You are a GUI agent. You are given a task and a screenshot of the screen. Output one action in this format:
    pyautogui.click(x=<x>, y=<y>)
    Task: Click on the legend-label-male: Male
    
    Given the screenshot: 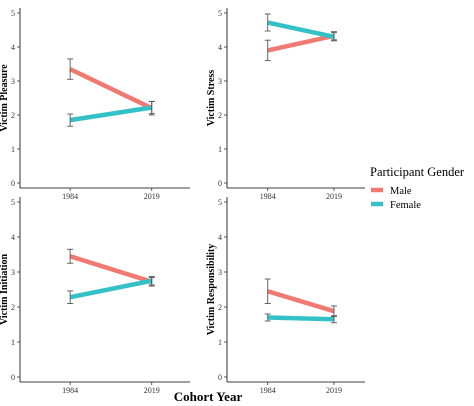 What is the action you would take?
    pyautogui.click(x=401, y=191)
    